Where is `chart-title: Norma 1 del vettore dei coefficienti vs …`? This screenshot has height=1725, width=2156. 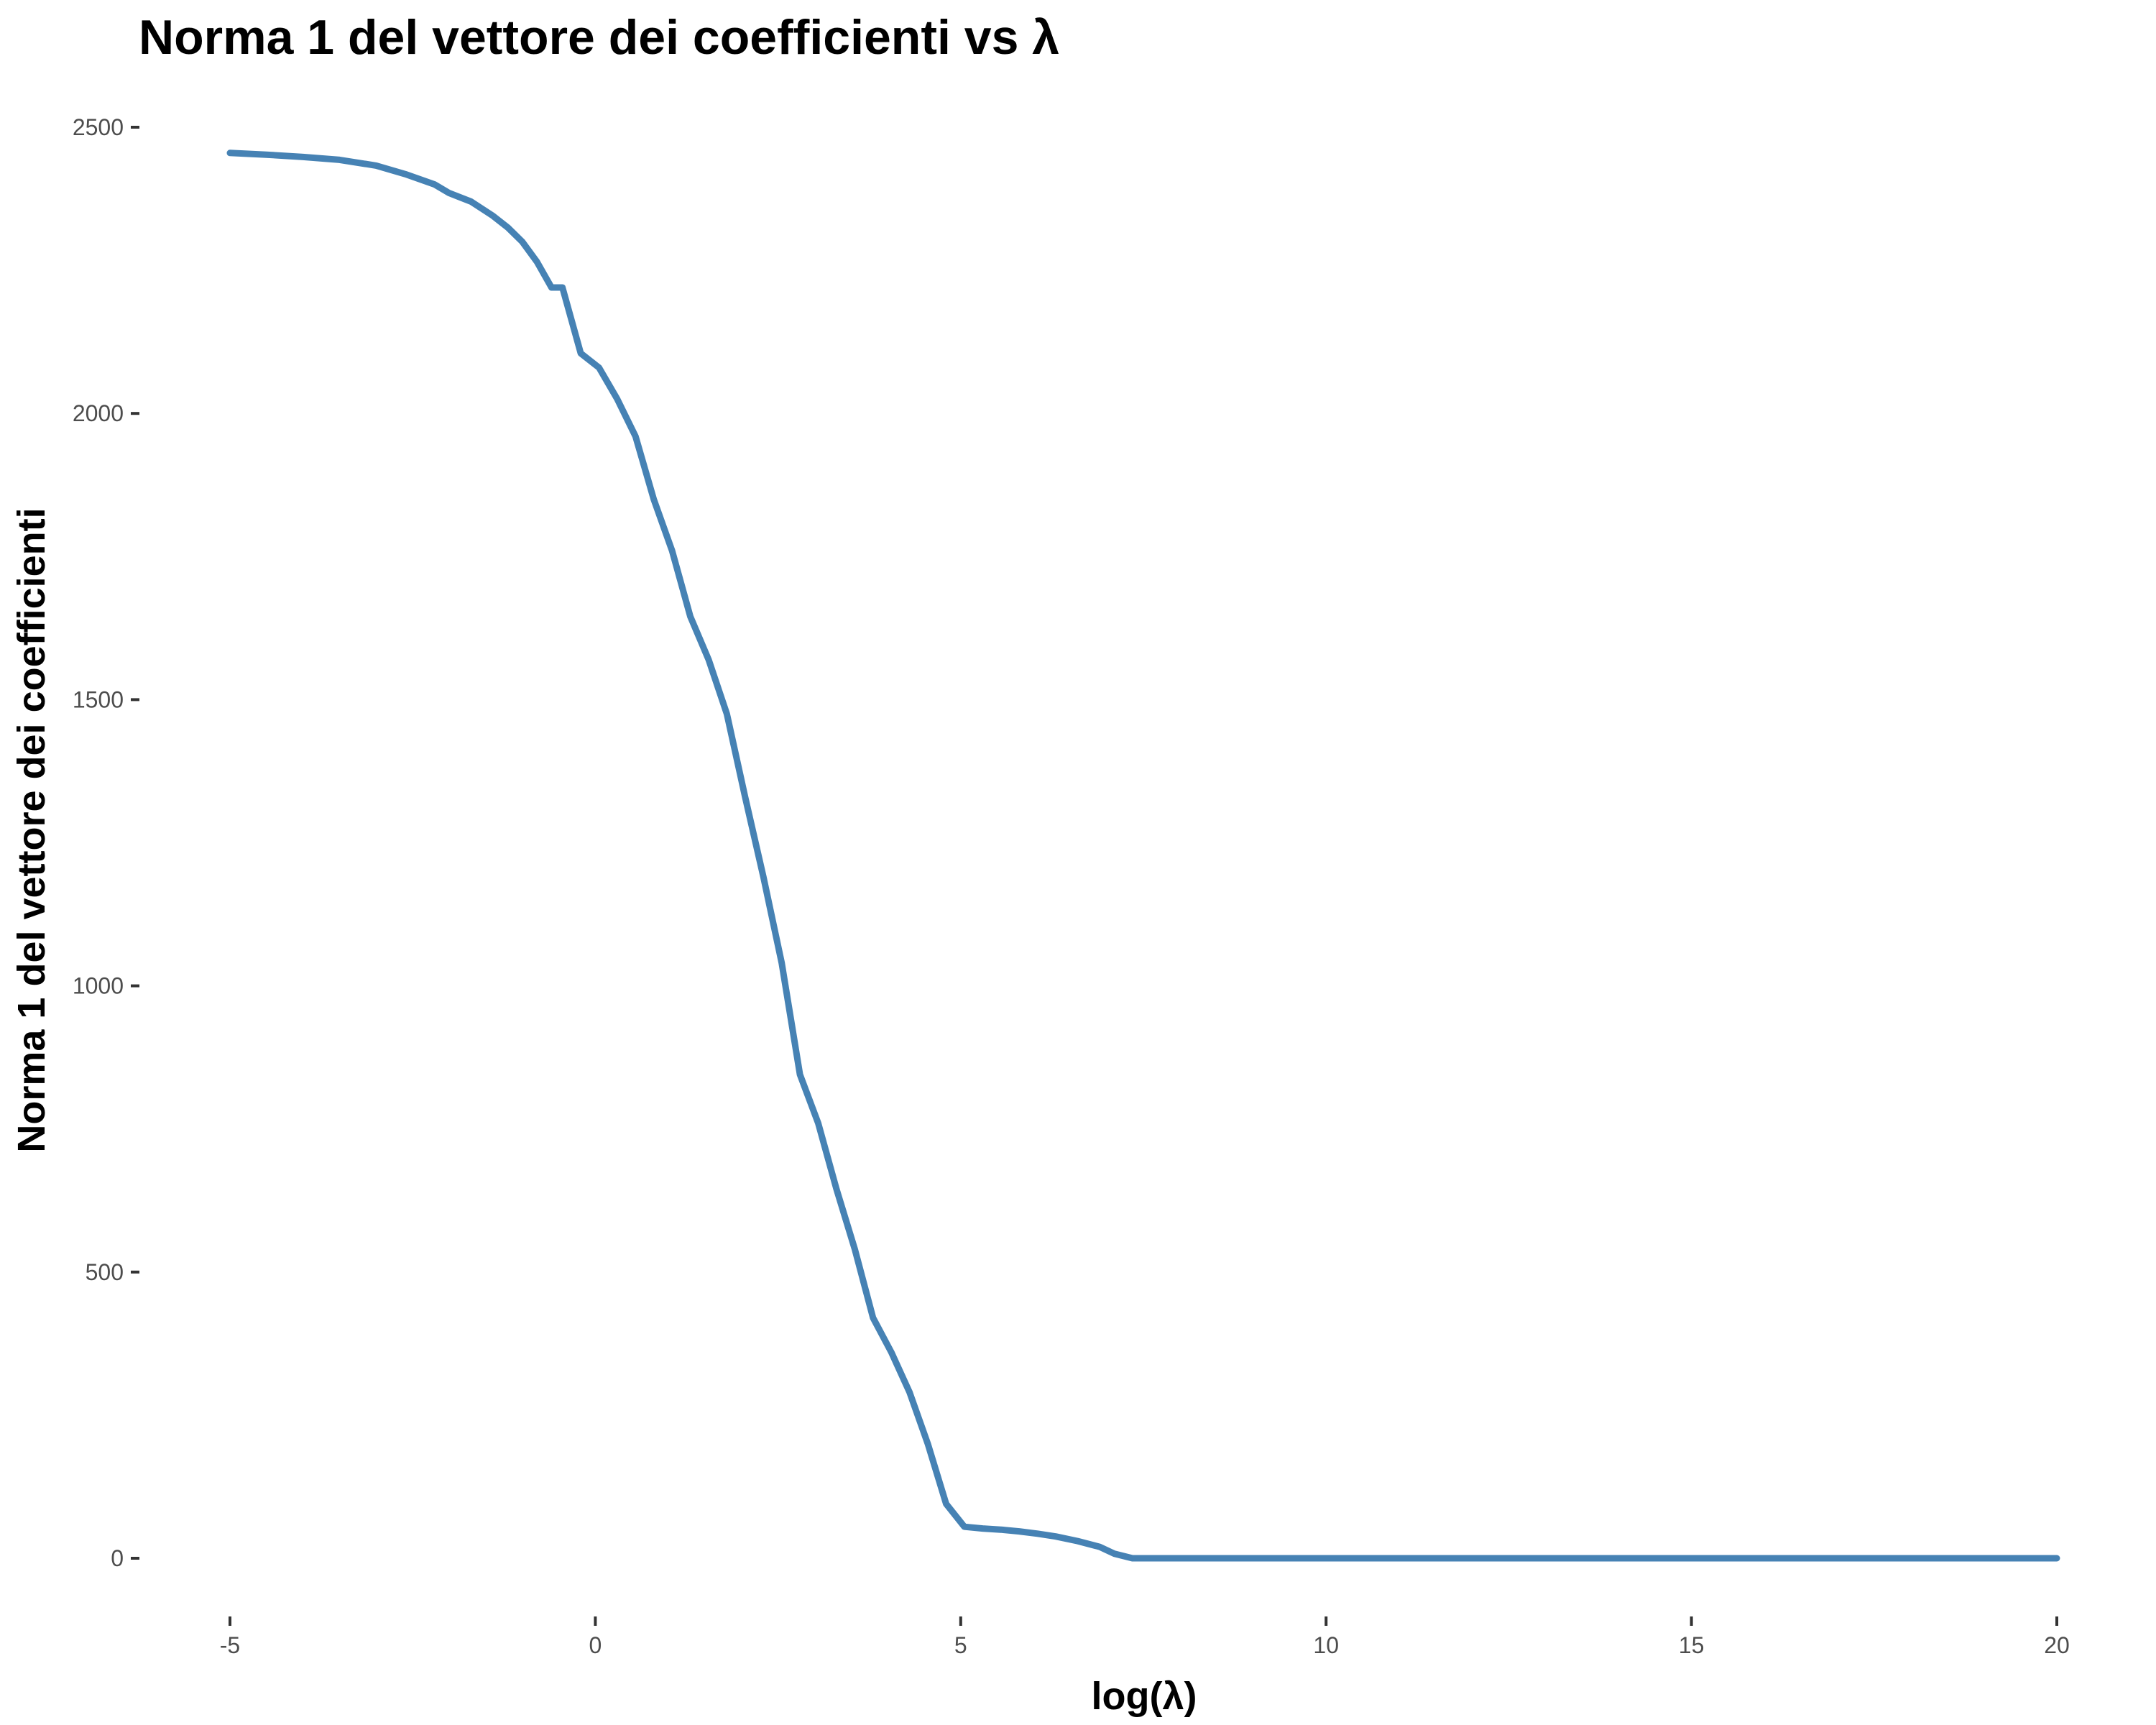 chart-title: Norma 1 del vettore dei coefficienti vs … is located at coordinates (599, 37).